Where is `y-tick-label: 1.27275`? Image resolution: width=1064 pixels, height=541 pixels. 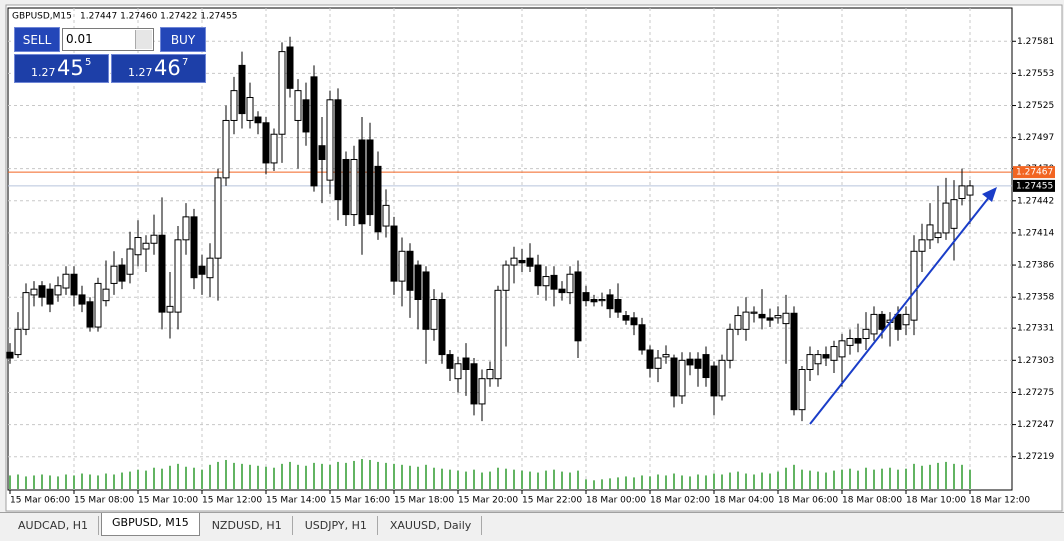
y-tick-label: 1.27275 is located at coordinates (1035, 393).